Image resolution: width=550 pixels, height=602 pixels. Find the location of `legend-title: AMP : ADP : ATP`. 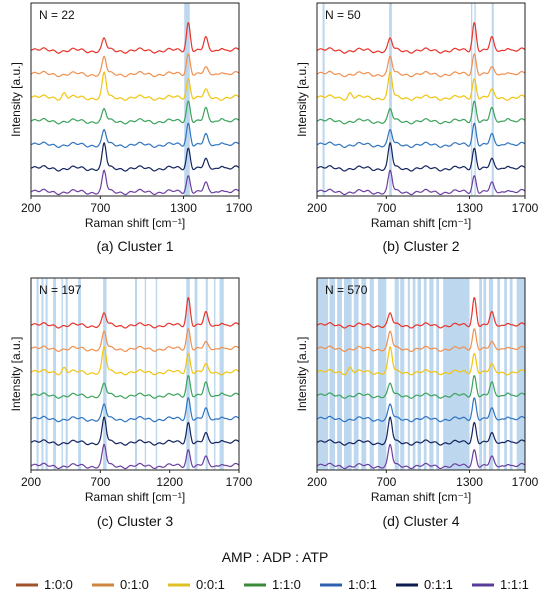

legend-title: AMP : ADP : ATP is located at coordinates (275, 557).